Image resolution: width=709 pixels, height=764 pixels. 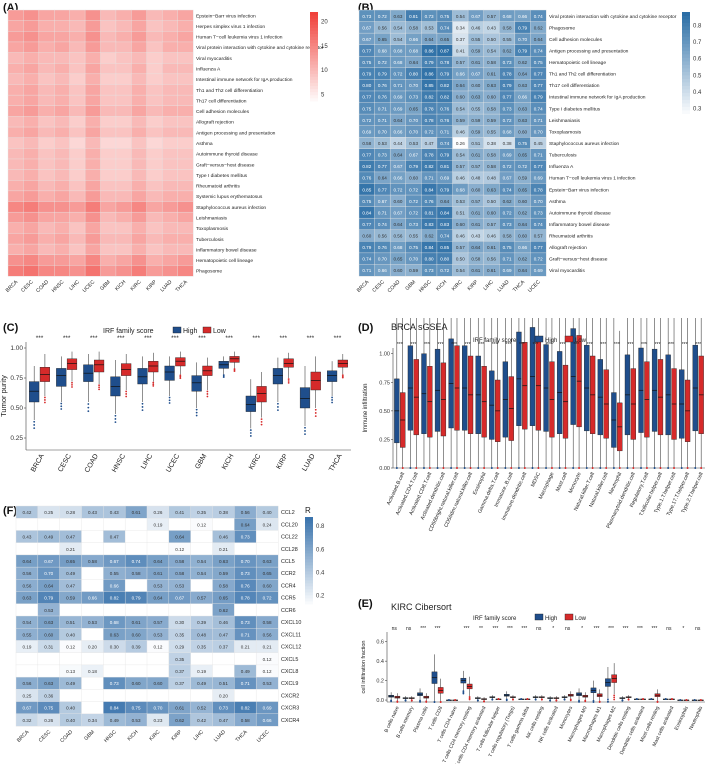 What do you see at coordinates (231, 208) in the screenshot?
I see `row-label: Staphylococcus aureus infection` at bounding box center [231, 208].